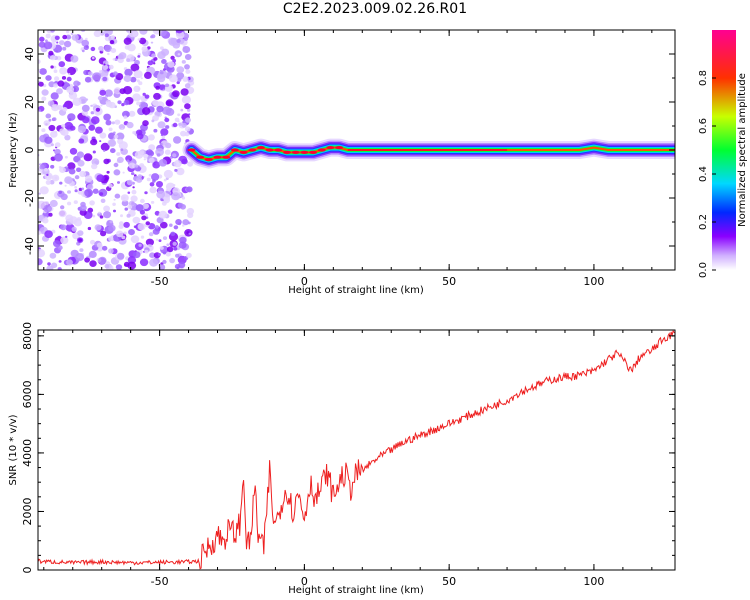 The image size is (750, 600). What do you see at coordinates (27, 570) in the screenshot?
I see `y-tick-label: 0` at bounding box center [27, 570].